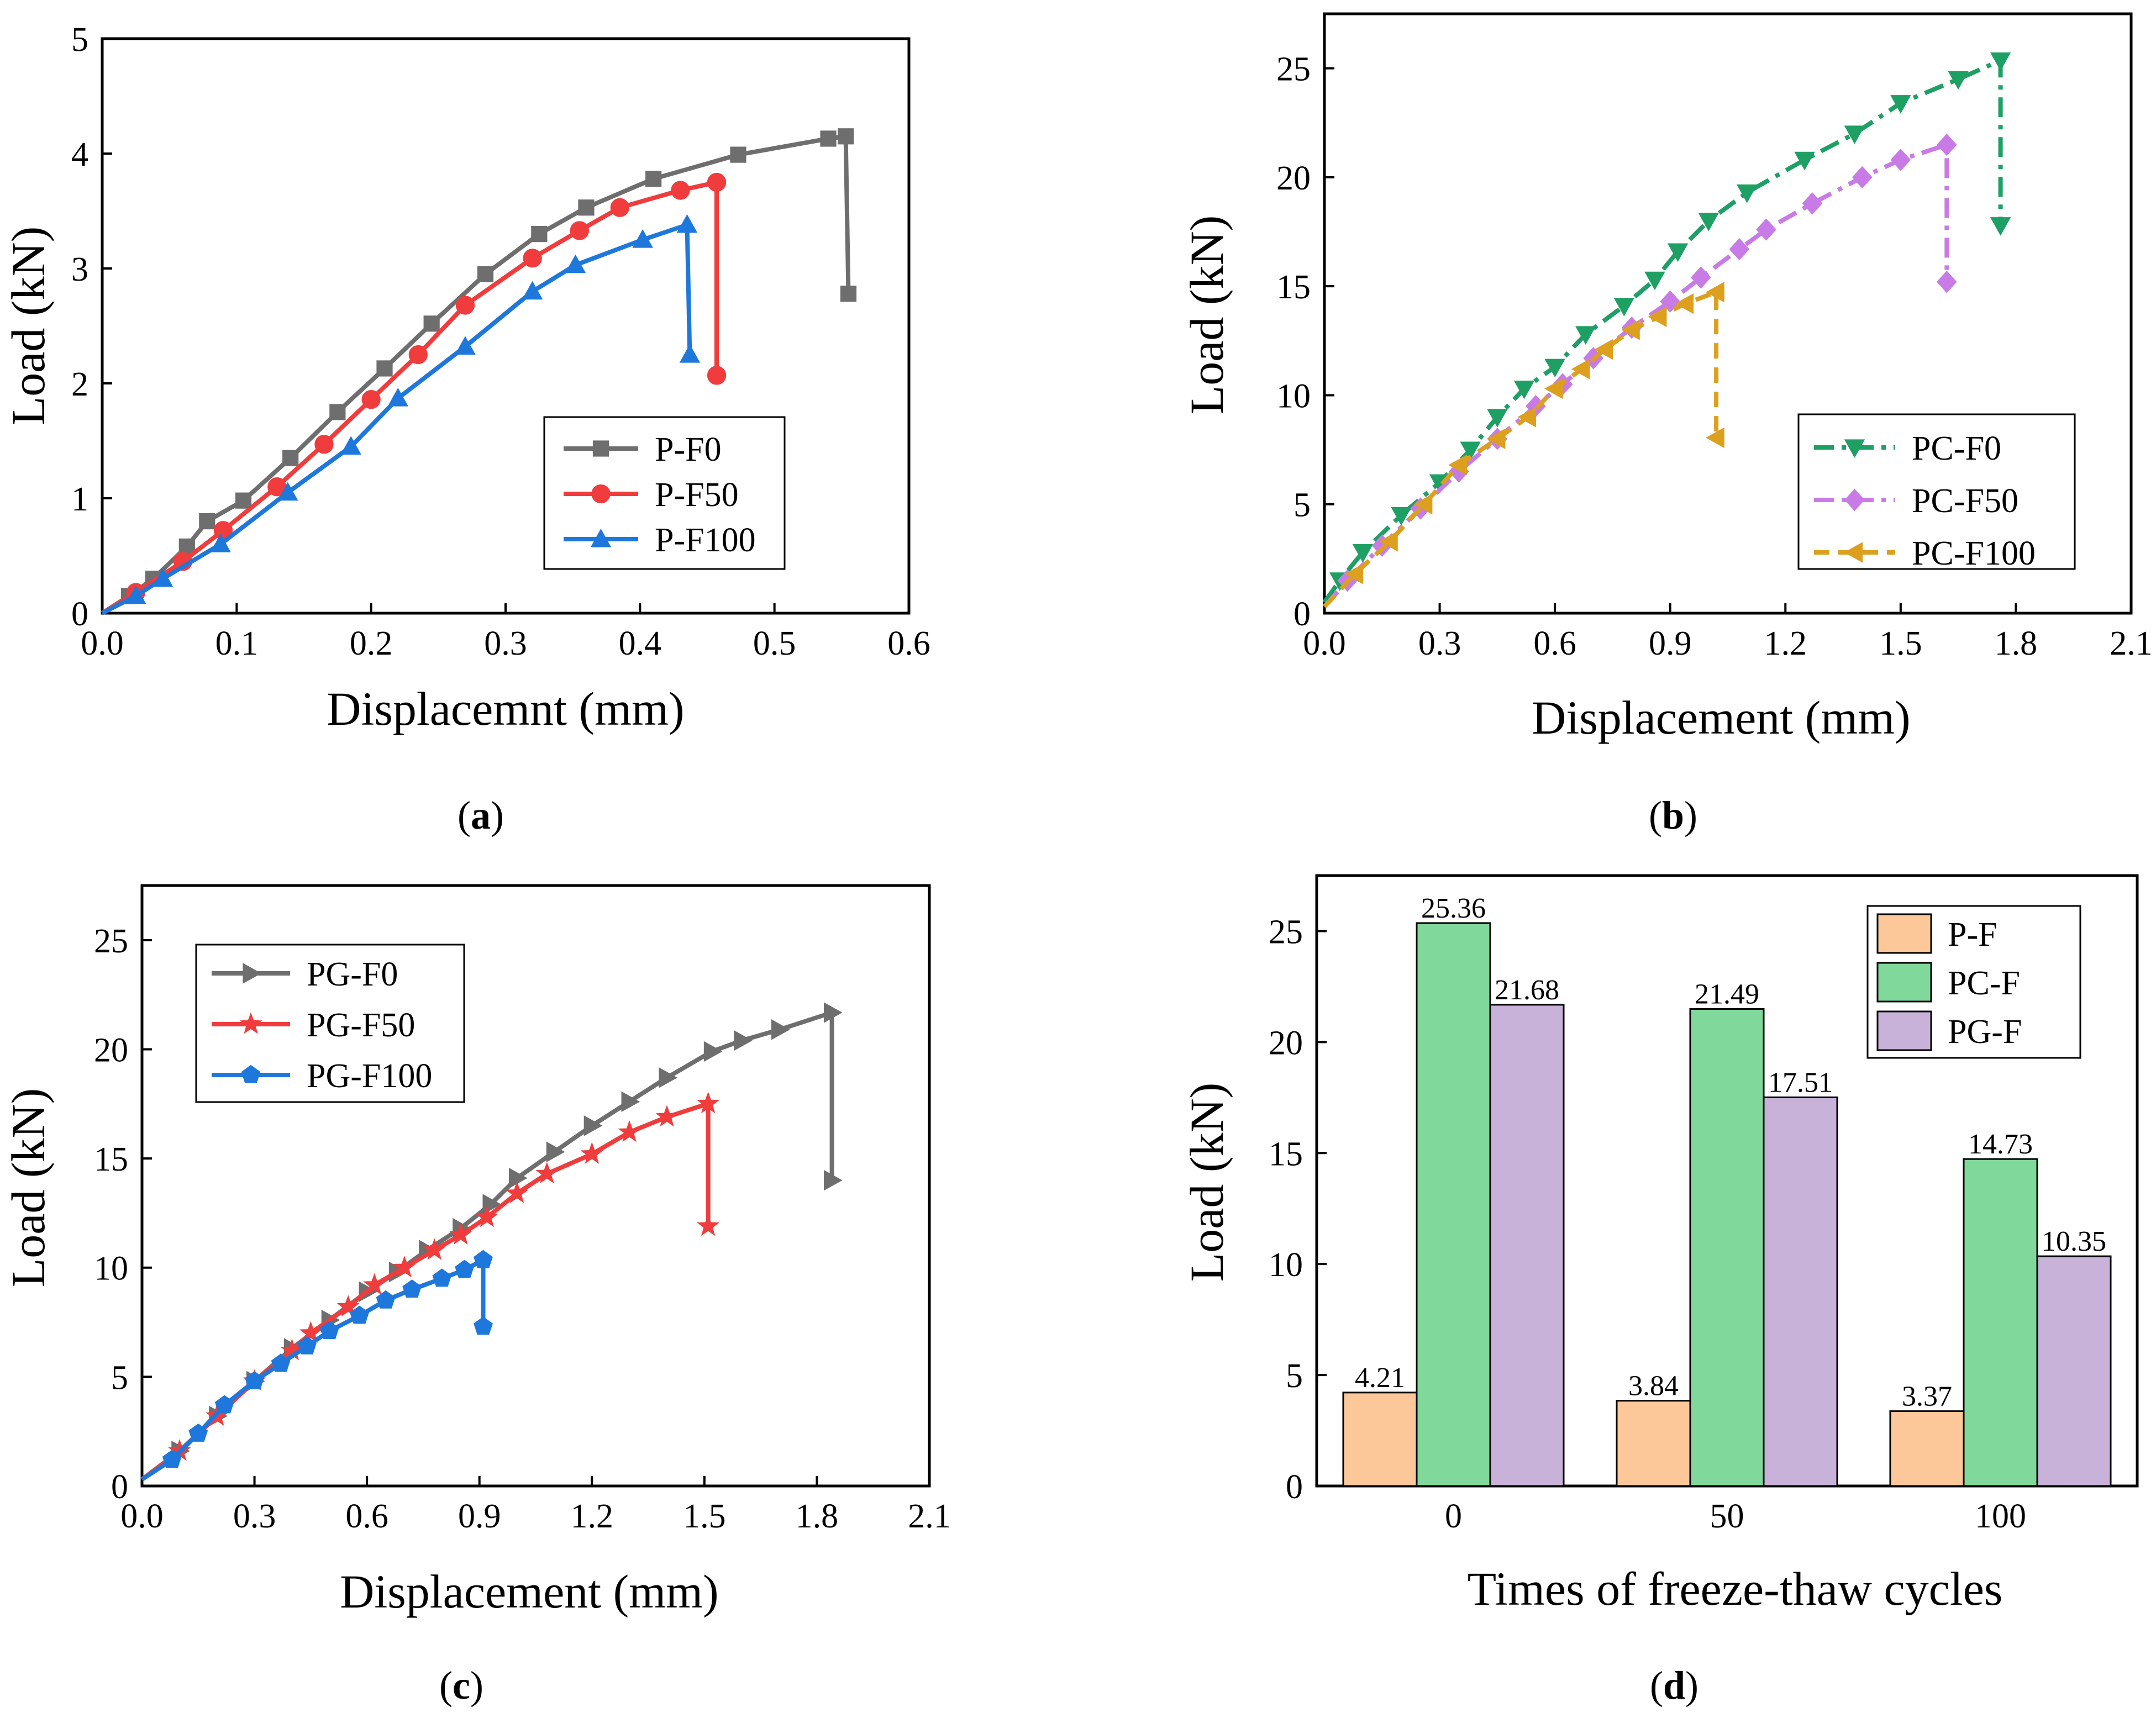  Describe the element at coordinates (2000, 1516) in the screenshot. I see `x-tick-label: 100` at that location.